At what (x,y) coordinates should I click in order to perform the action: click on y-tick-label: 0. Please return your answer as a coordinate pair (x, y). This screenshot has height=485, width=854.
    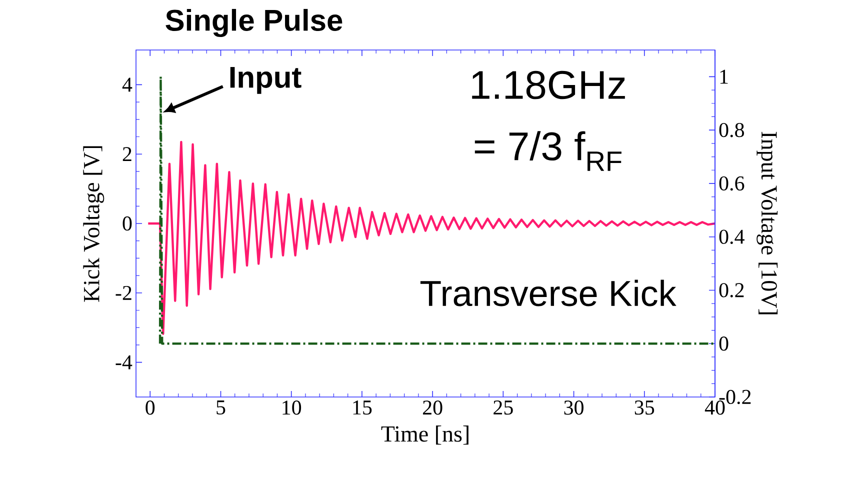
    Looking at the image, I should click on (127, 223).